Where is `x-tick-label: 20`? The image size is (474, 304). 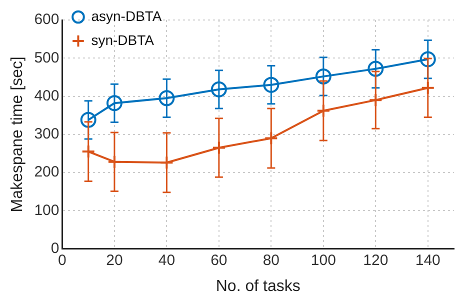
x-tick-label: 20 is located at coordinates (114, 260).